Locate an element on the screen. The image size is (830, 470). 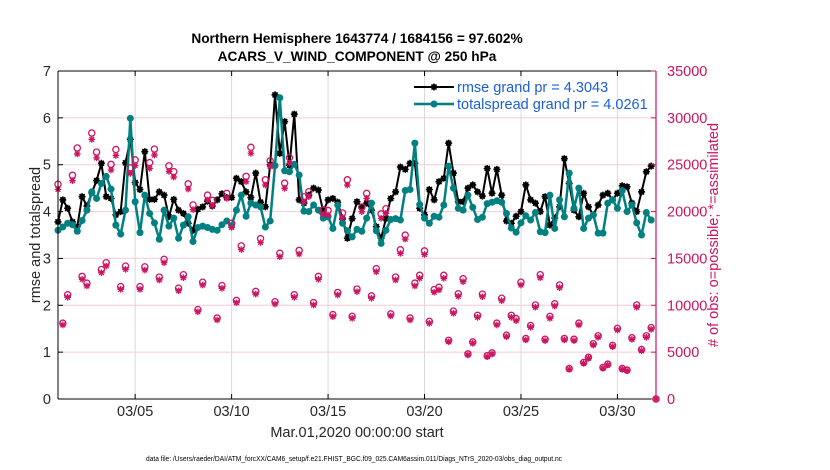
y-tick-label-left: 5 is located at coordinates (47, 166).